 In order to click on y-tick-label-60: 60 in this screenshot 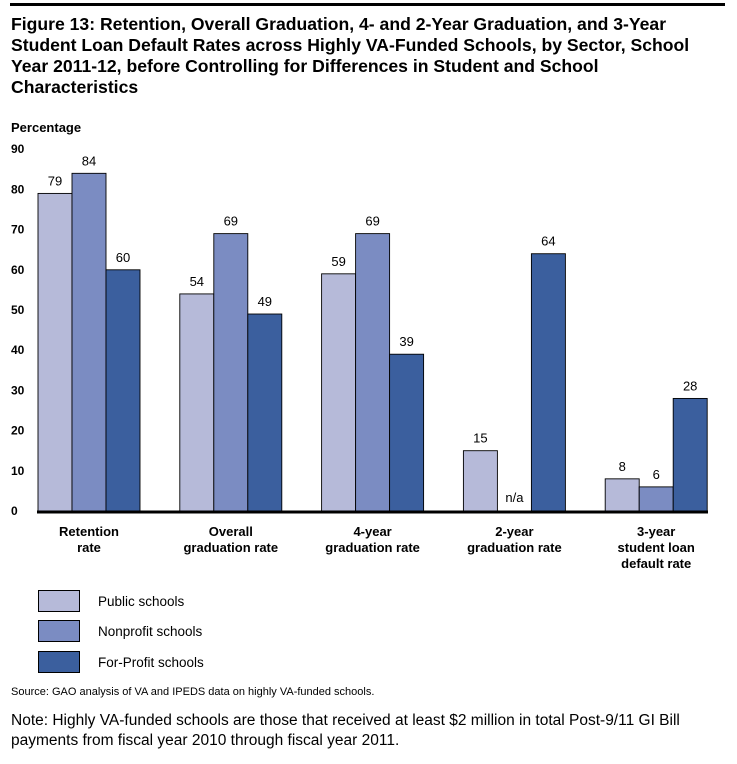, I will do `click(18, 270)`.